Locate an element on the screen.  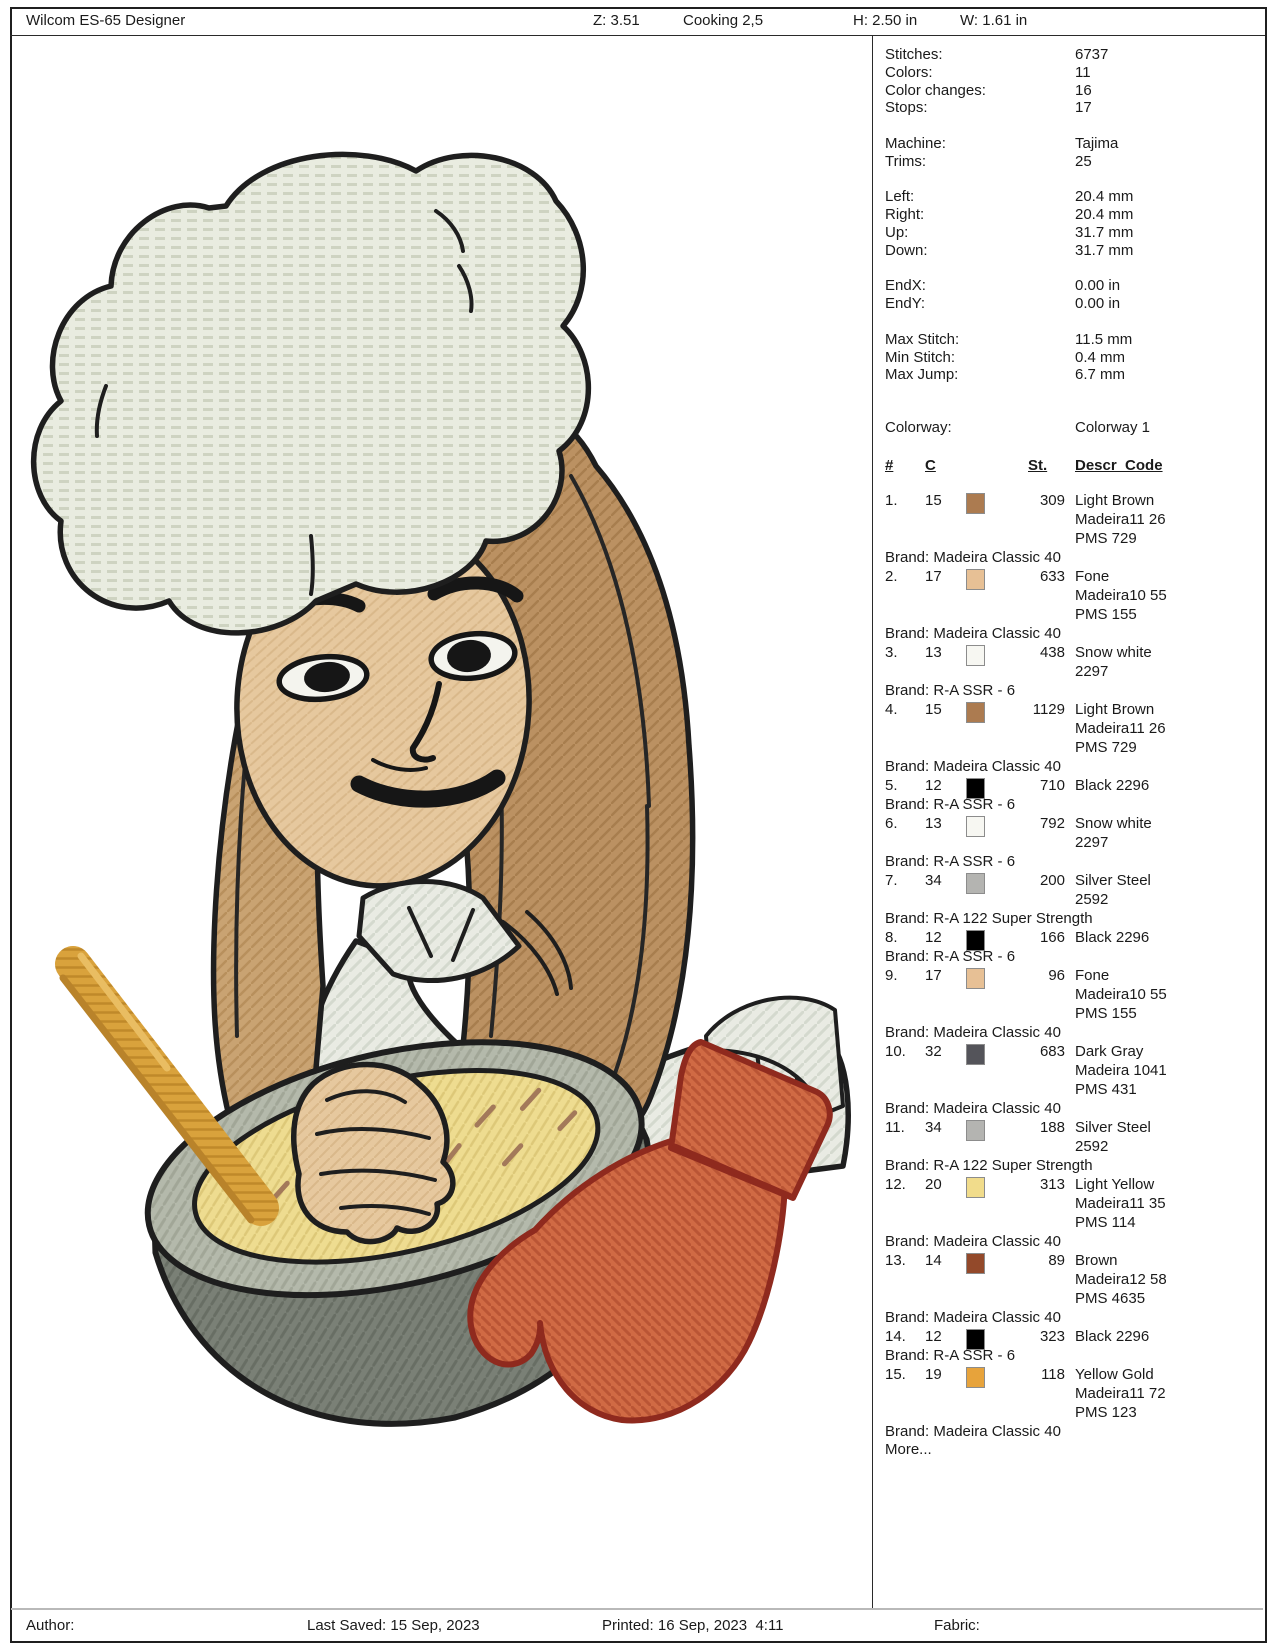
thread-stitch-count: 1129 is located at coordinates (1048, 709).